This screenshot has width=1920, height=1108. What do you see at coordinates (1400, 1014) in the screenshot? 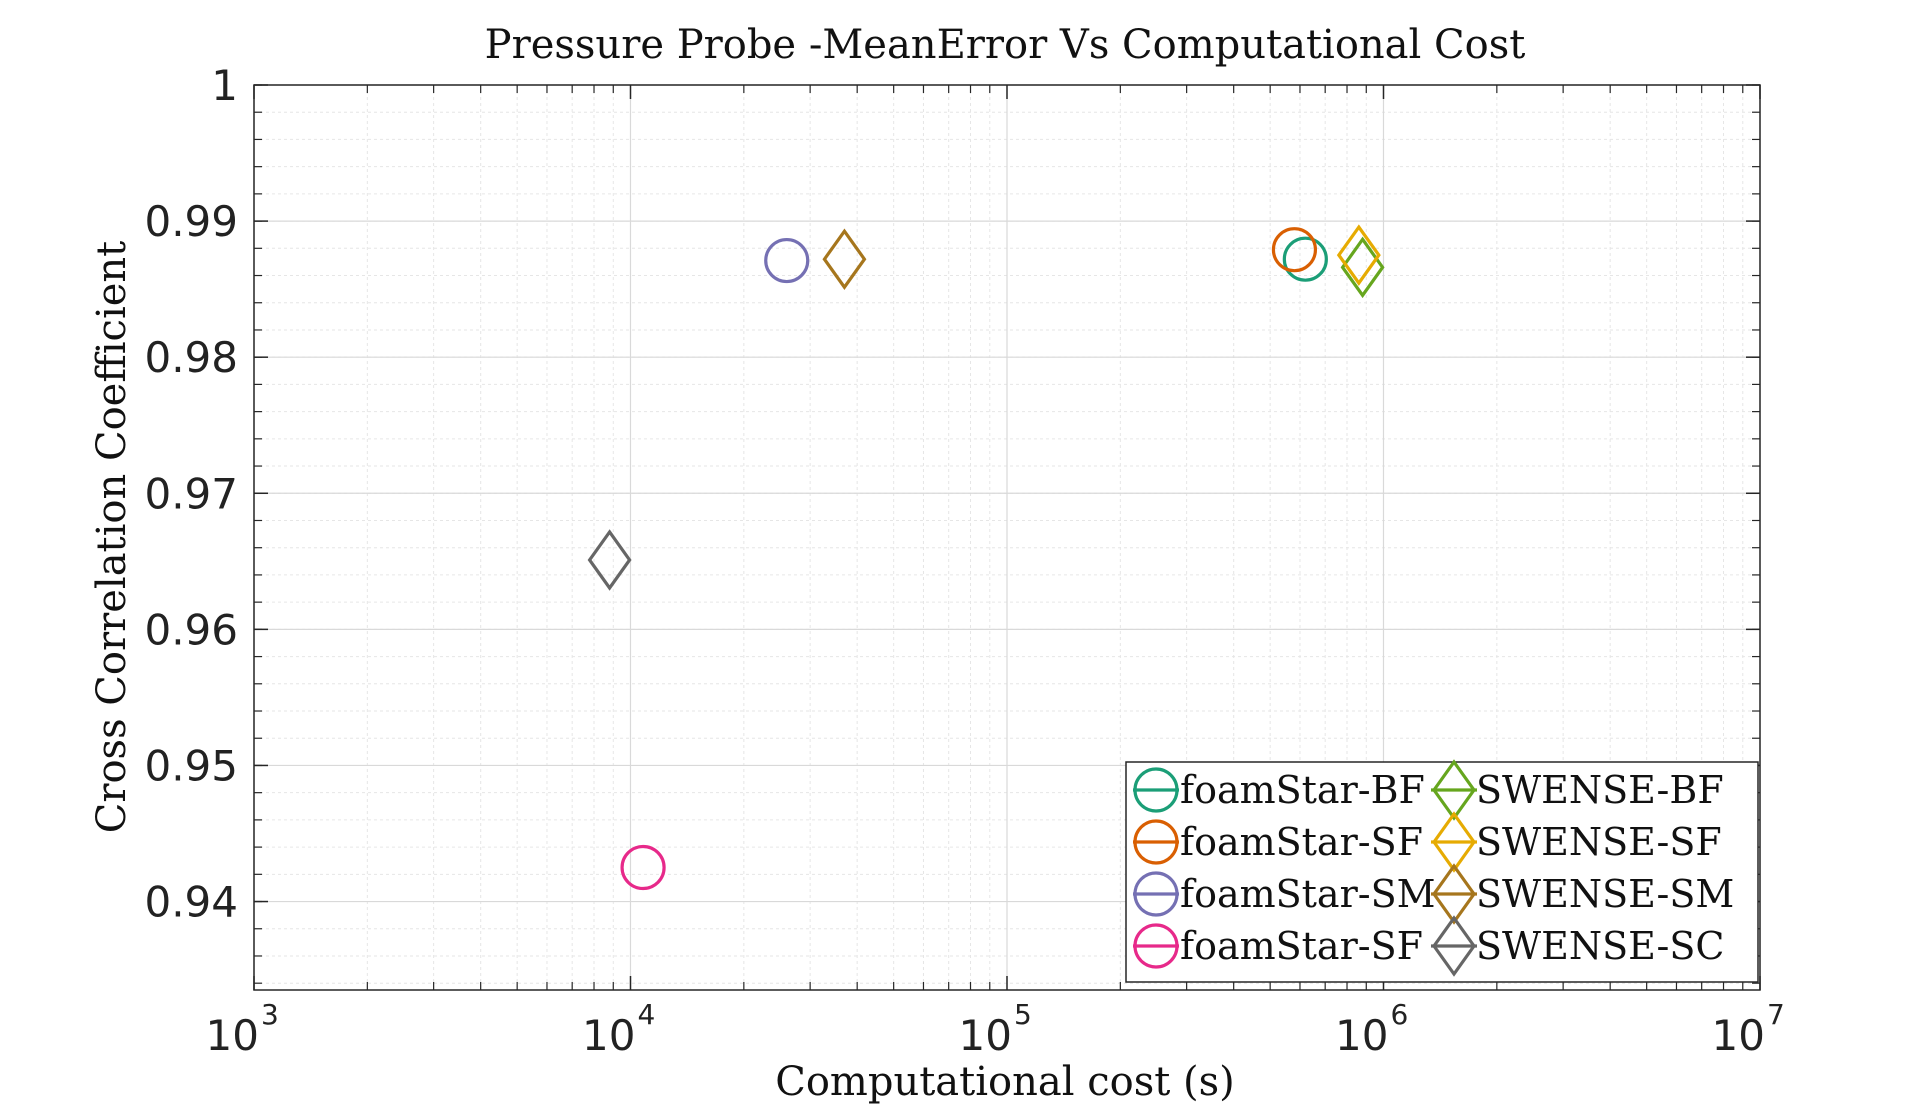
I see `x-tick-exponent: 6` at bounding box center [1400, 1014].